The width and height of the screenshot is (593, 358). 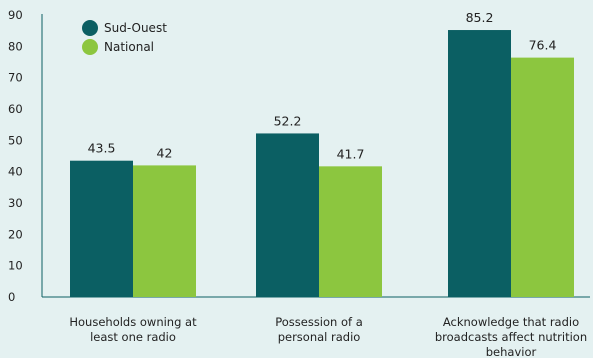 I want to click on x-category-label: Possession of a personal radio, so click(x=319, y=329).